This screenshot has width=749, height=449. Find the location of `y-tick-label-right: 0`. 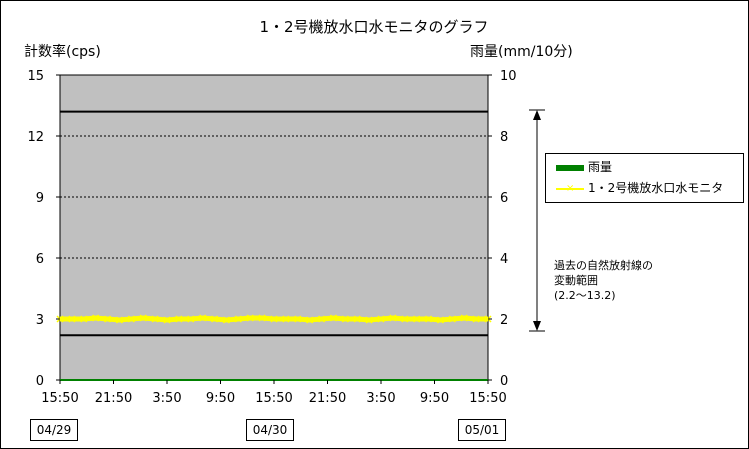

y-tick-label-right: 0 is located at coordinates (504, 381).